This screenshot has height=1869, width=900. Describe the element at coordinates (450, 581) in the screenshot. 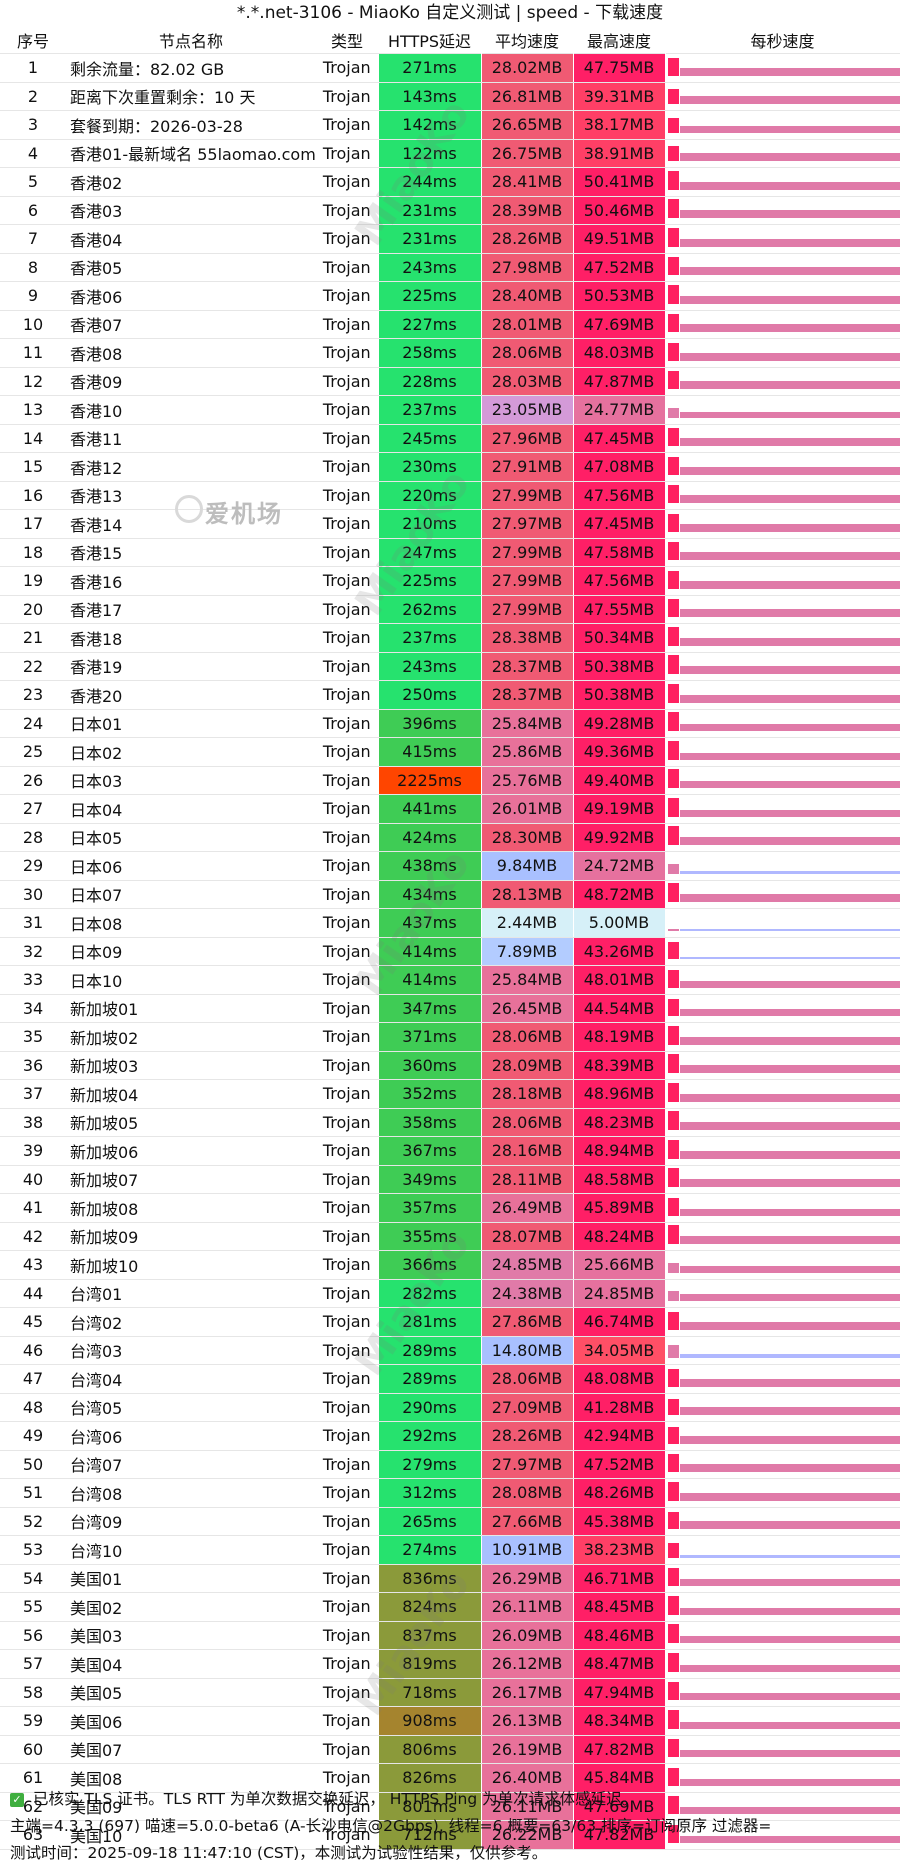

I see `table-row: 19 香港16 Trojan 225ms 27.99MB 47.56MB` at that location.